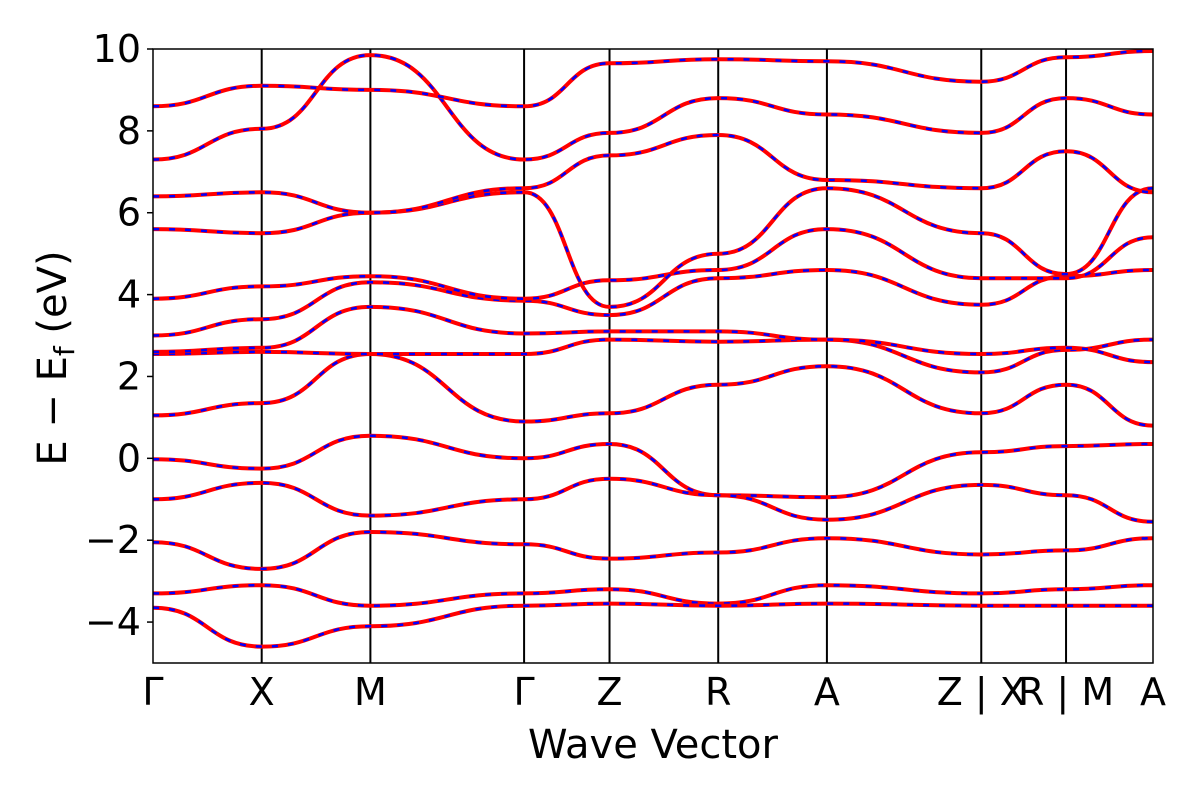 The image size is (1200, 800). I want to click on y-tick-label: 6, so click(129, 213).